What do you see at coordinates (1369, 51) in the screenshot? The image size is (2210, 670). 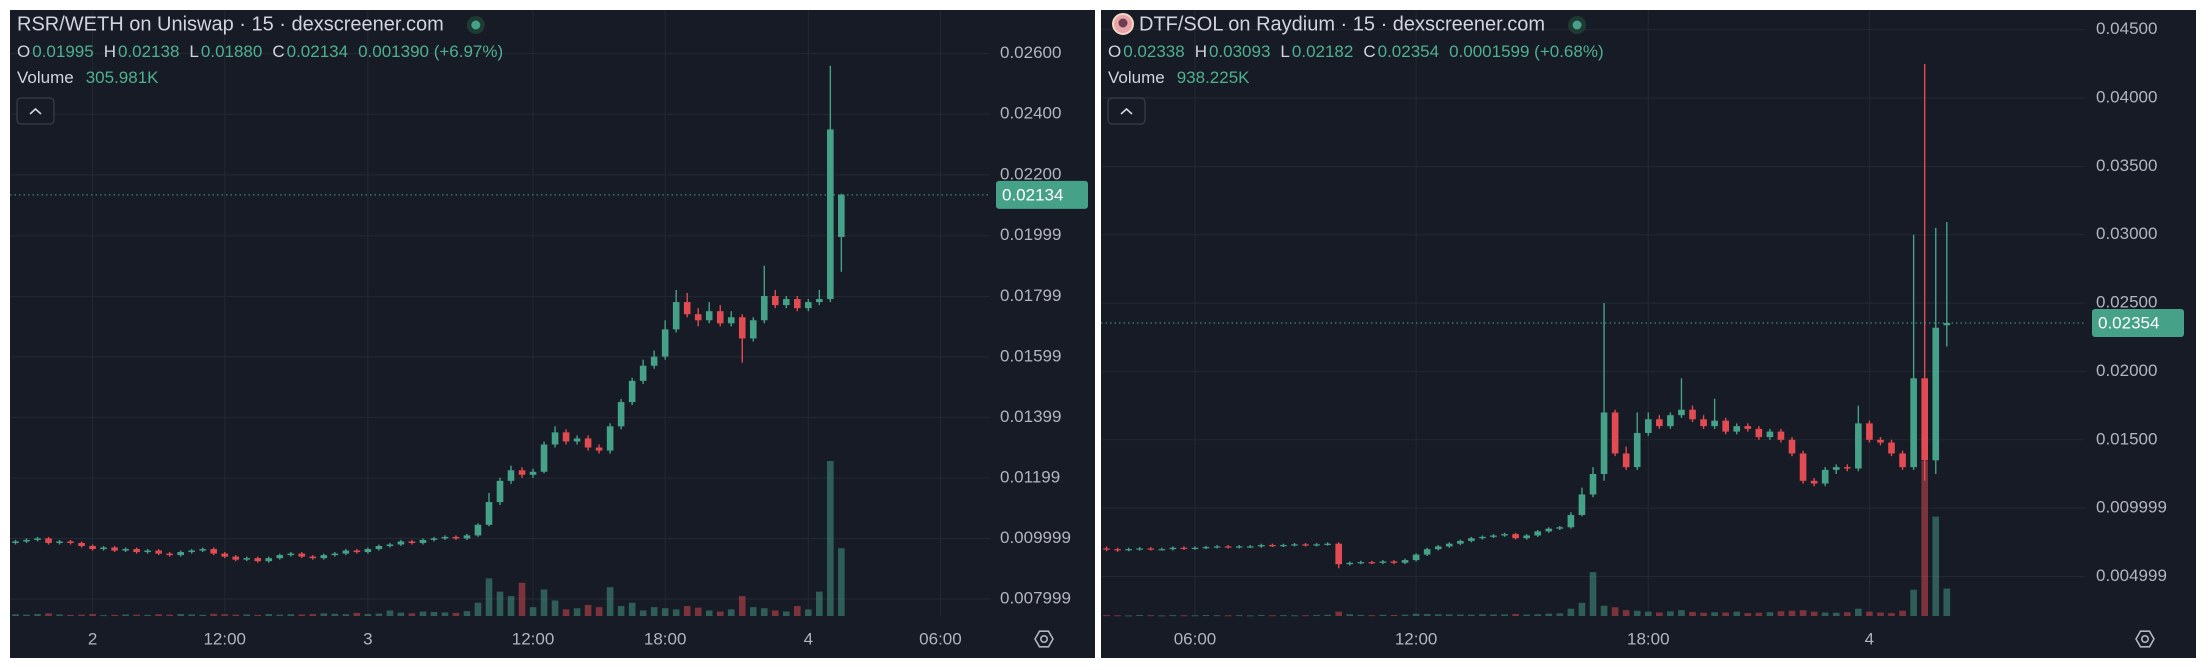 I see `ohlc-key: C` at bounding box center [1369, 51].